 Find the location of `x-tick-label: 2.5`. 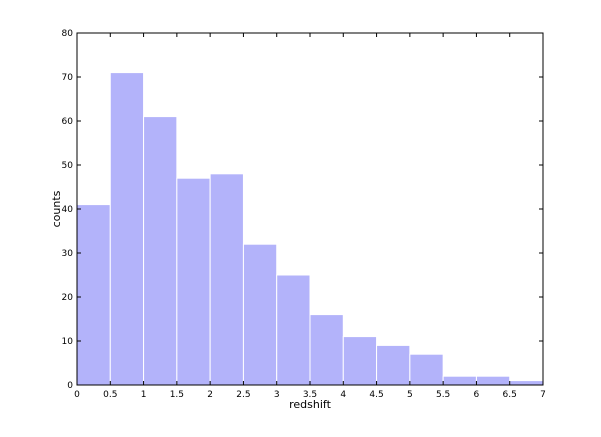

x-tick-label: 2.5 is located at coordinates (243, 395).